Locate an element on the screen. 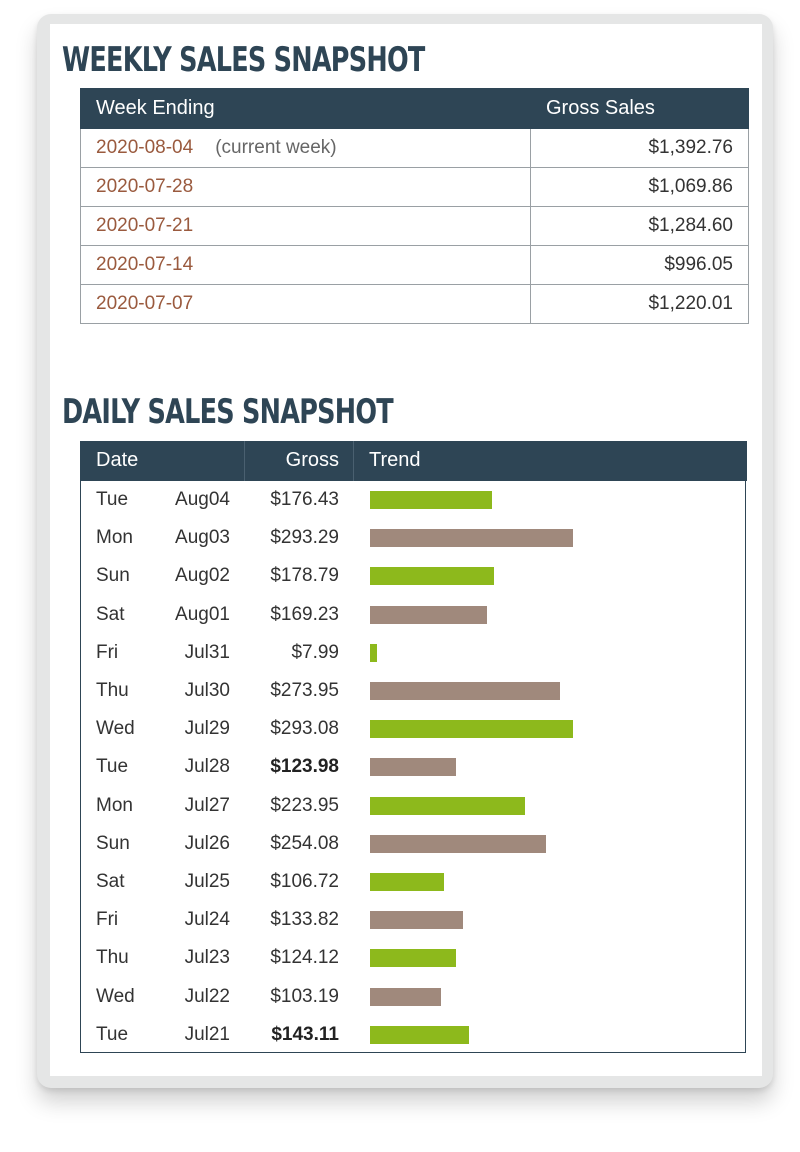 The image size is (800, 1152). gross-value: $7.99 is located at coordinates (315, 652).